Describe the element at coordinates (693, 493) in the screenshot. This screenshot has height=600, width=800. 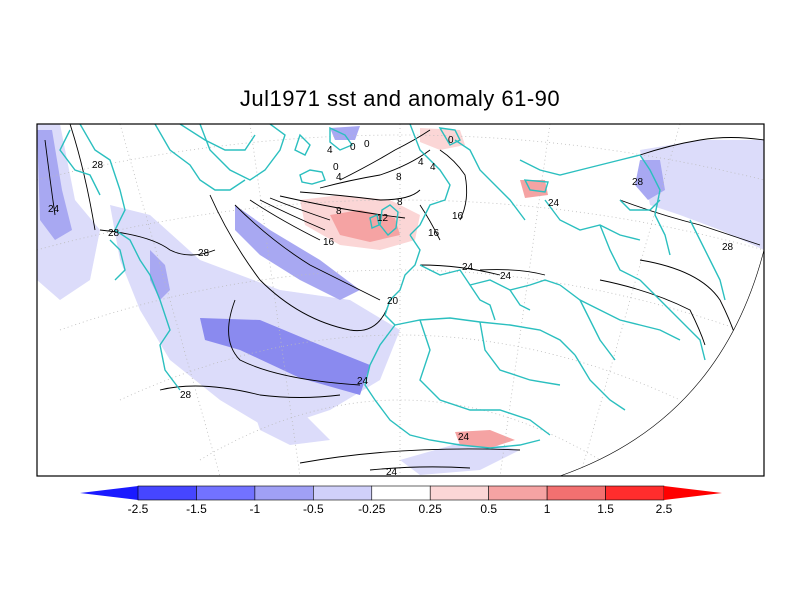
I see `colorbar-arrow-high` at that location.